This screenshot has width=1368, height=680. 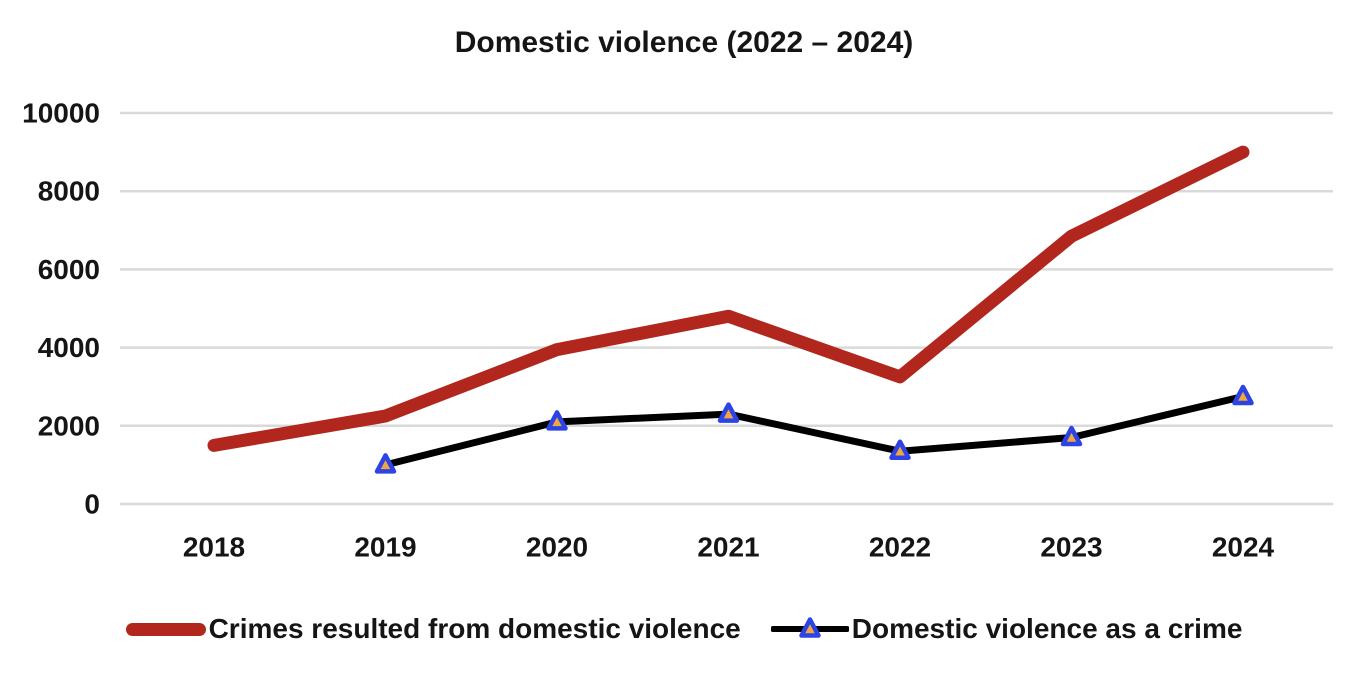 I want to click on x-tick-label: 2021, so click(x=728, y=547).